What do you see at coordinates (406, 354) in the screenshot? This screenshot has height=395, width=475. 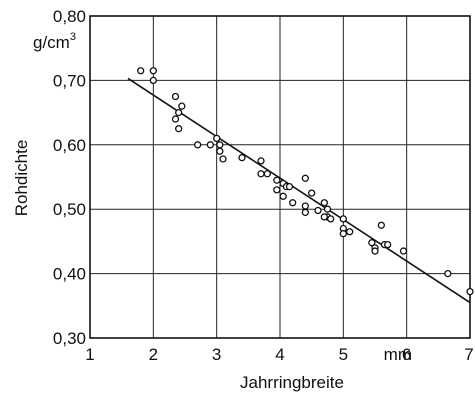 I see `x-tick-label: 6` at bounding box center [406, 354].